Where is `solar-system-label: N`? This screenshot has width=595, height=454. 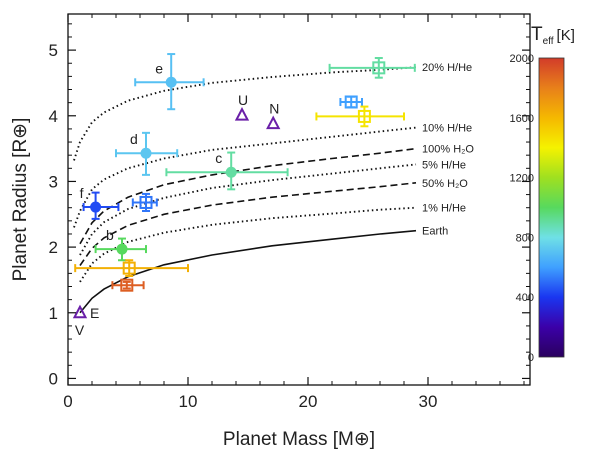
solar-system-label: N is located at coordinates (274, 109).